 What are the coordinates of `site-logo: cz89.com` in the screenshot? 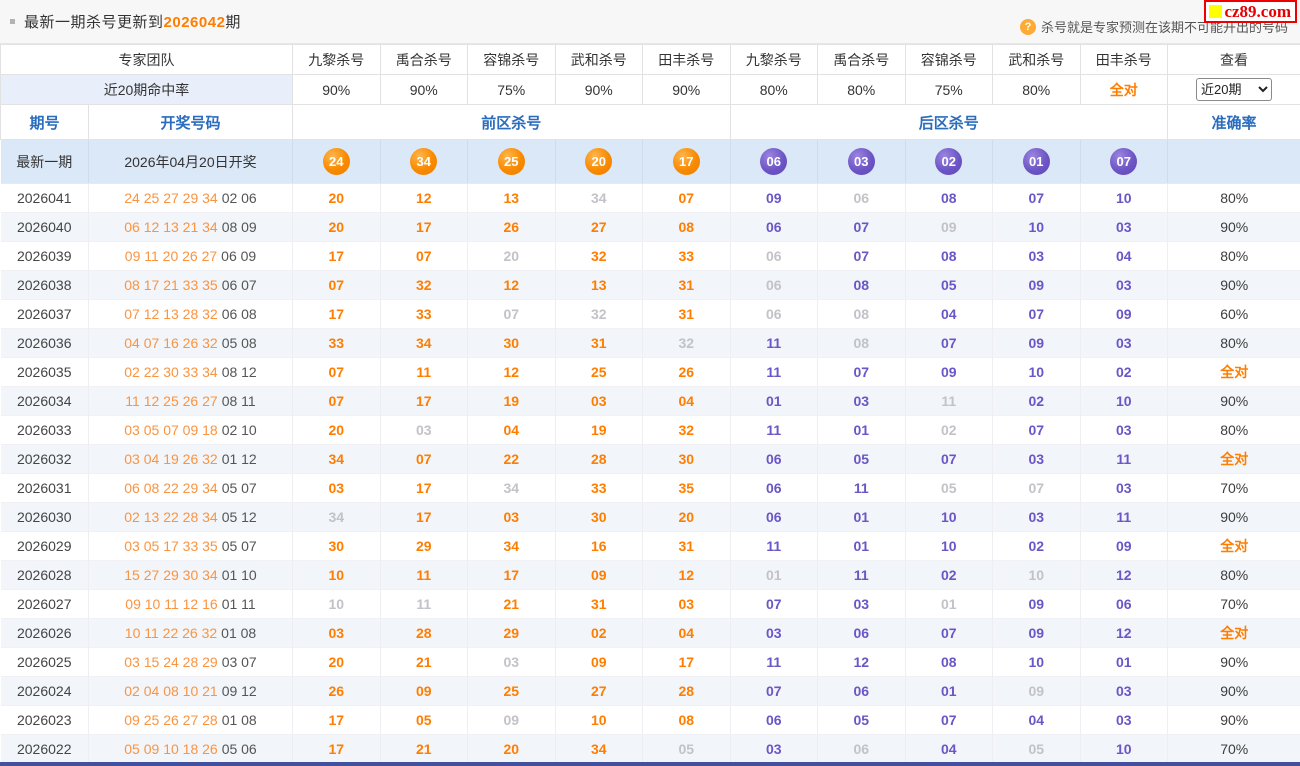 It's located at (1250, 11).